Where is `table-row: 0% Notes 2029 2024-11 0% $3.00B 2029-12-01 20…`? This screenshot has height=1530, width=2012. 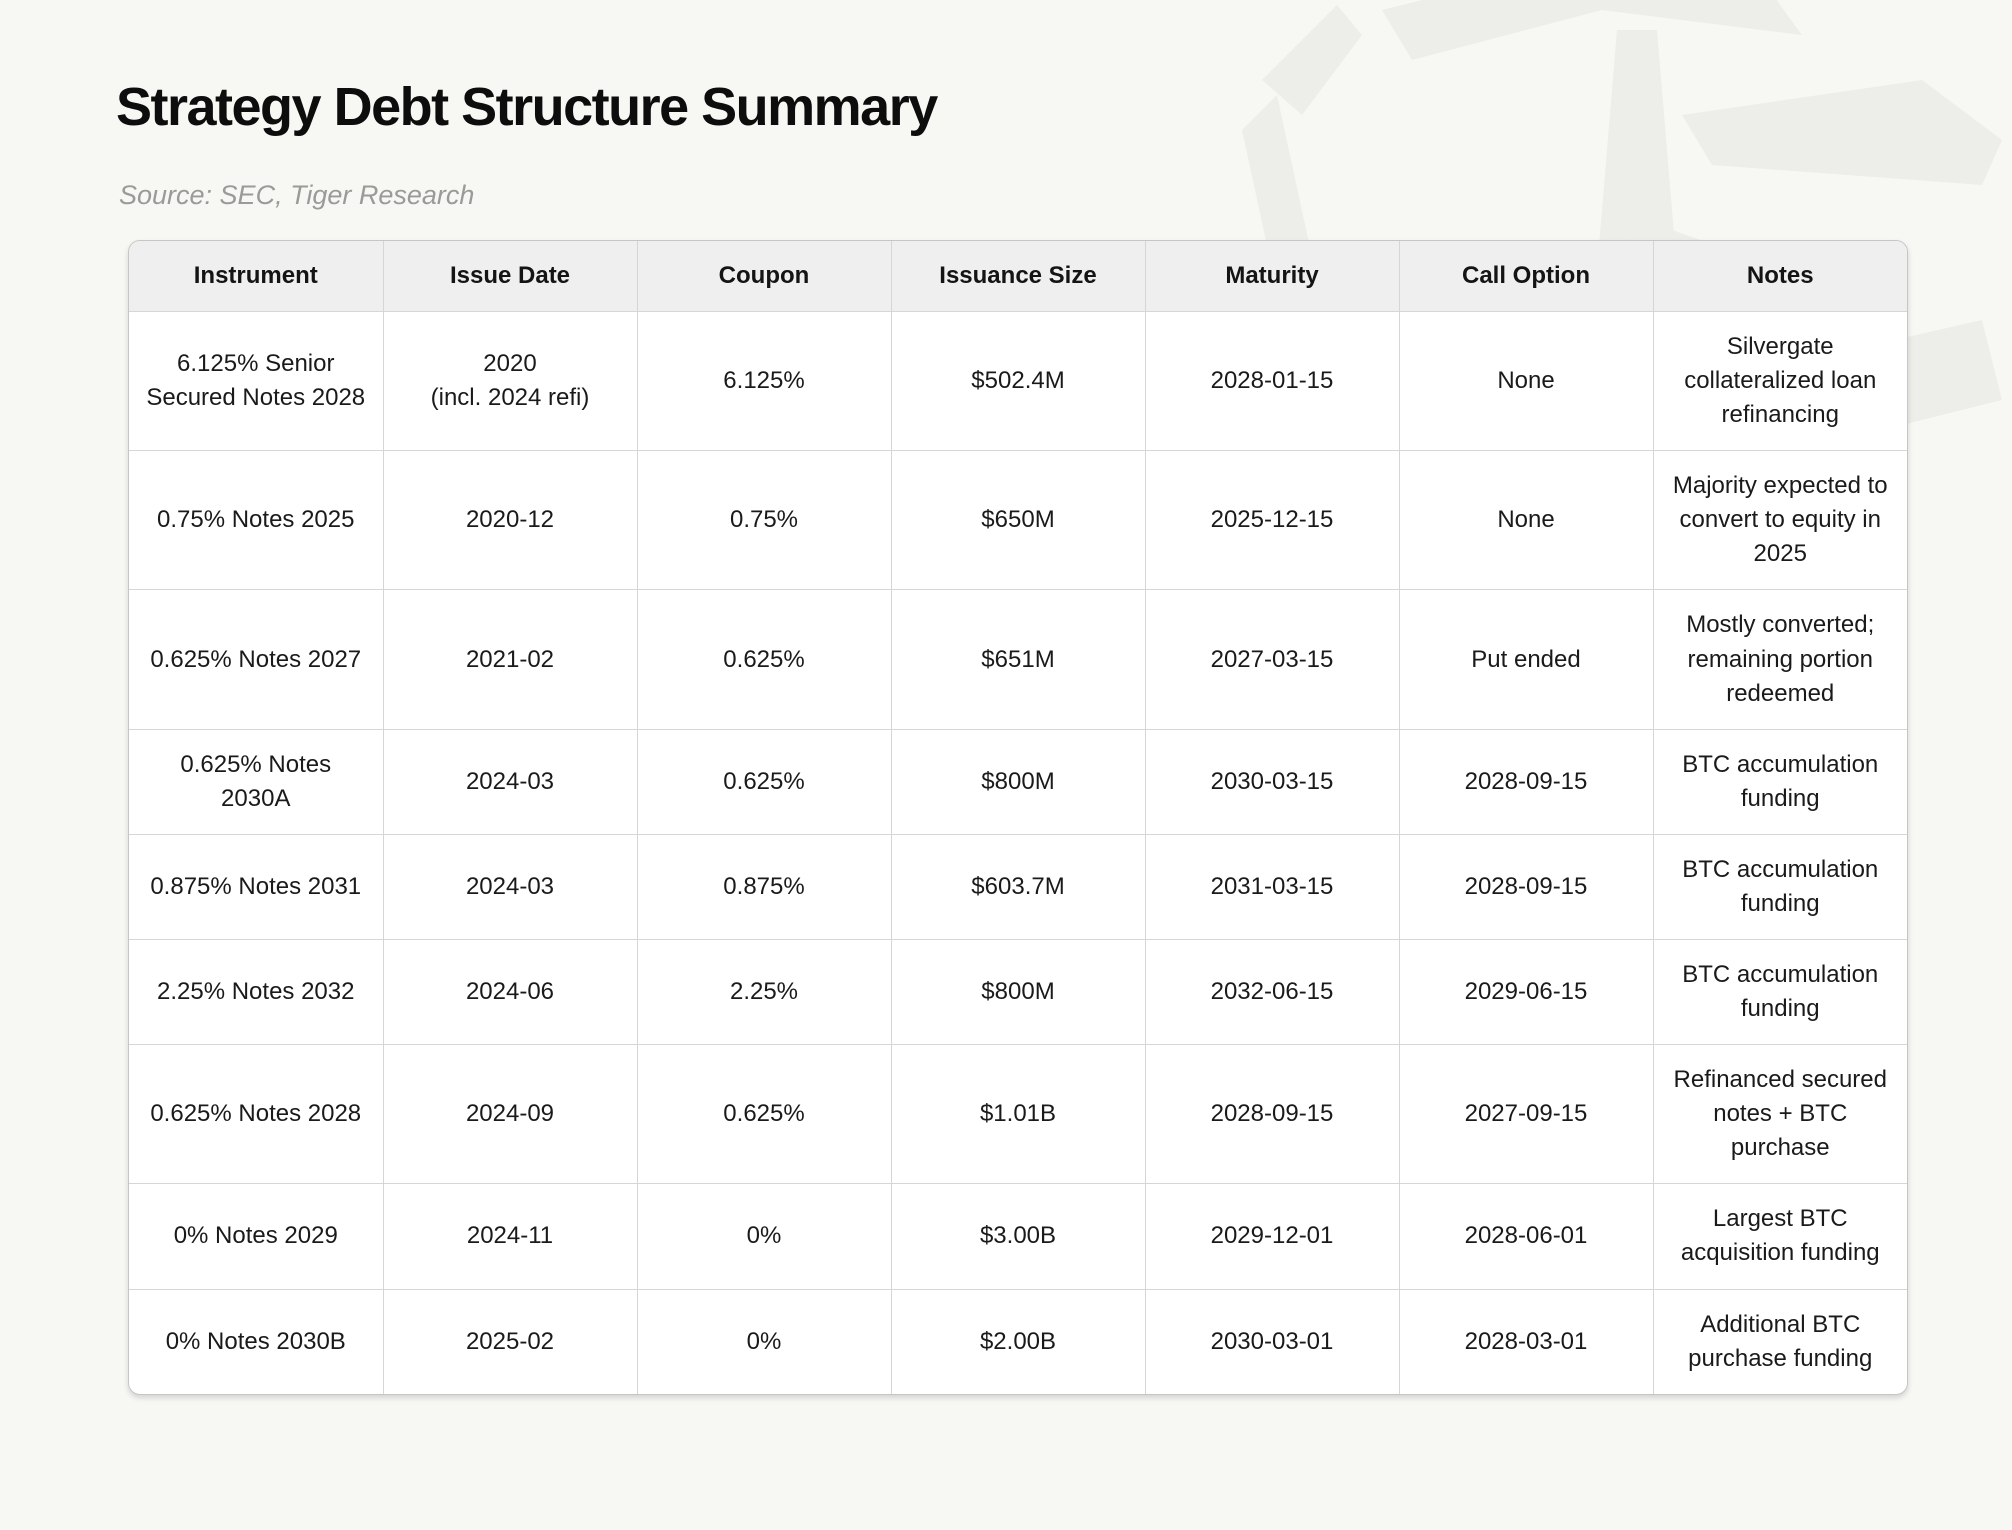
table-row: 0% Notes 2029 2024-11 0% $3.00B 2029-12-01 20… is located at coordinates (1018, 1236).